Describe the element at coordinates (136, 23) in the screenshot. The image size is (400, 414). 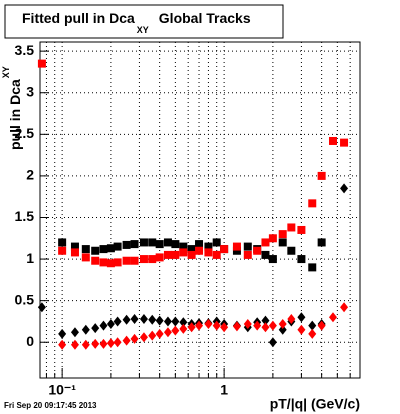
I see `chart-title: Fitted pull in DcaXYGlobal Tracks` at that location.